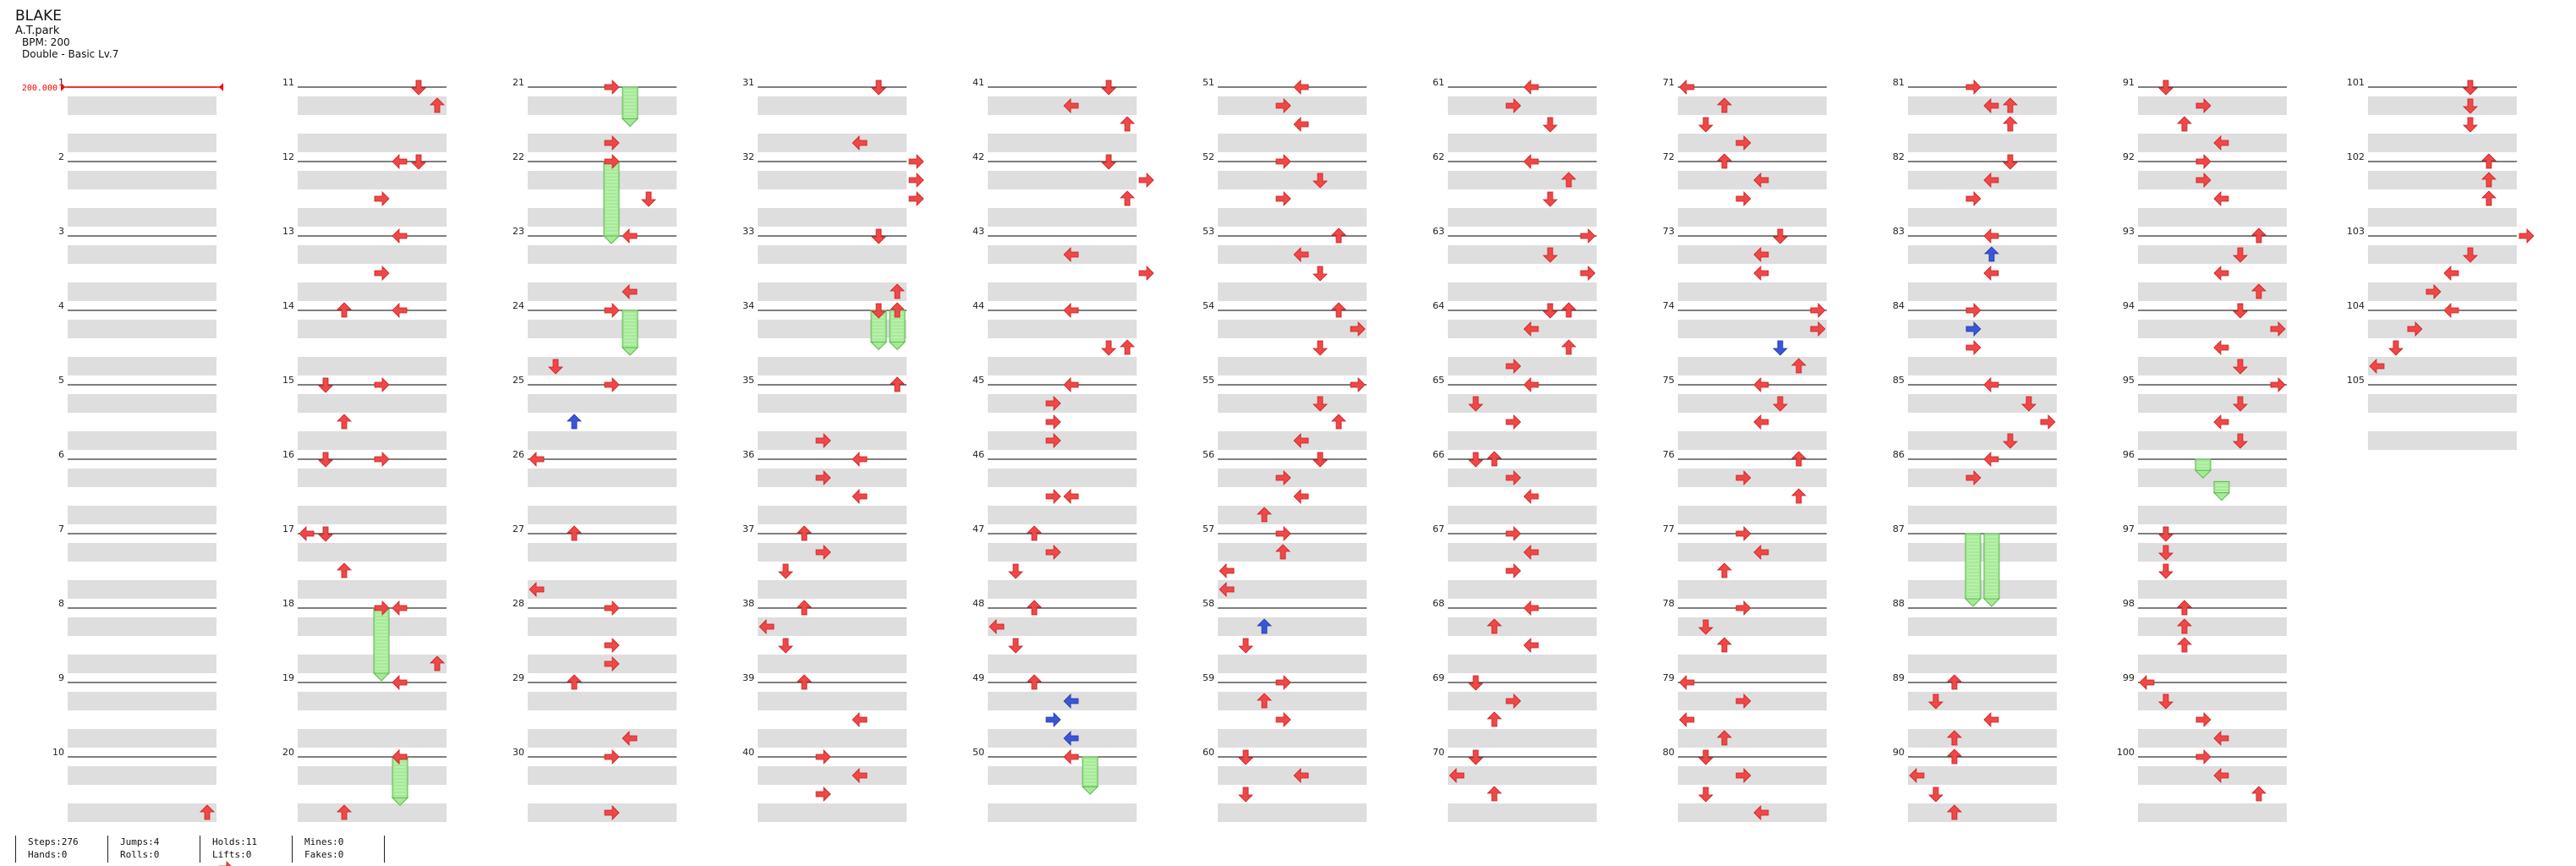 The image size is (2576, 866). Describe the element at coordinates (1899, 156) in the screenshot. I see `measure-number: 82` at that location.